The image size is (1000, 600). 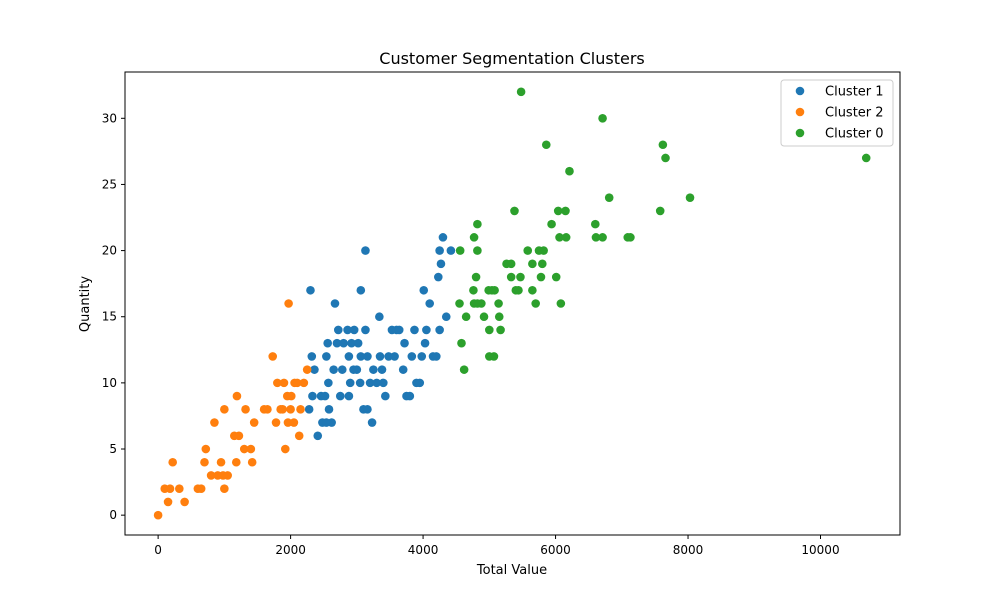 I want to click on x-axis: 0 2000 4000 6000 8000 10000, so click(x=497, y=546).